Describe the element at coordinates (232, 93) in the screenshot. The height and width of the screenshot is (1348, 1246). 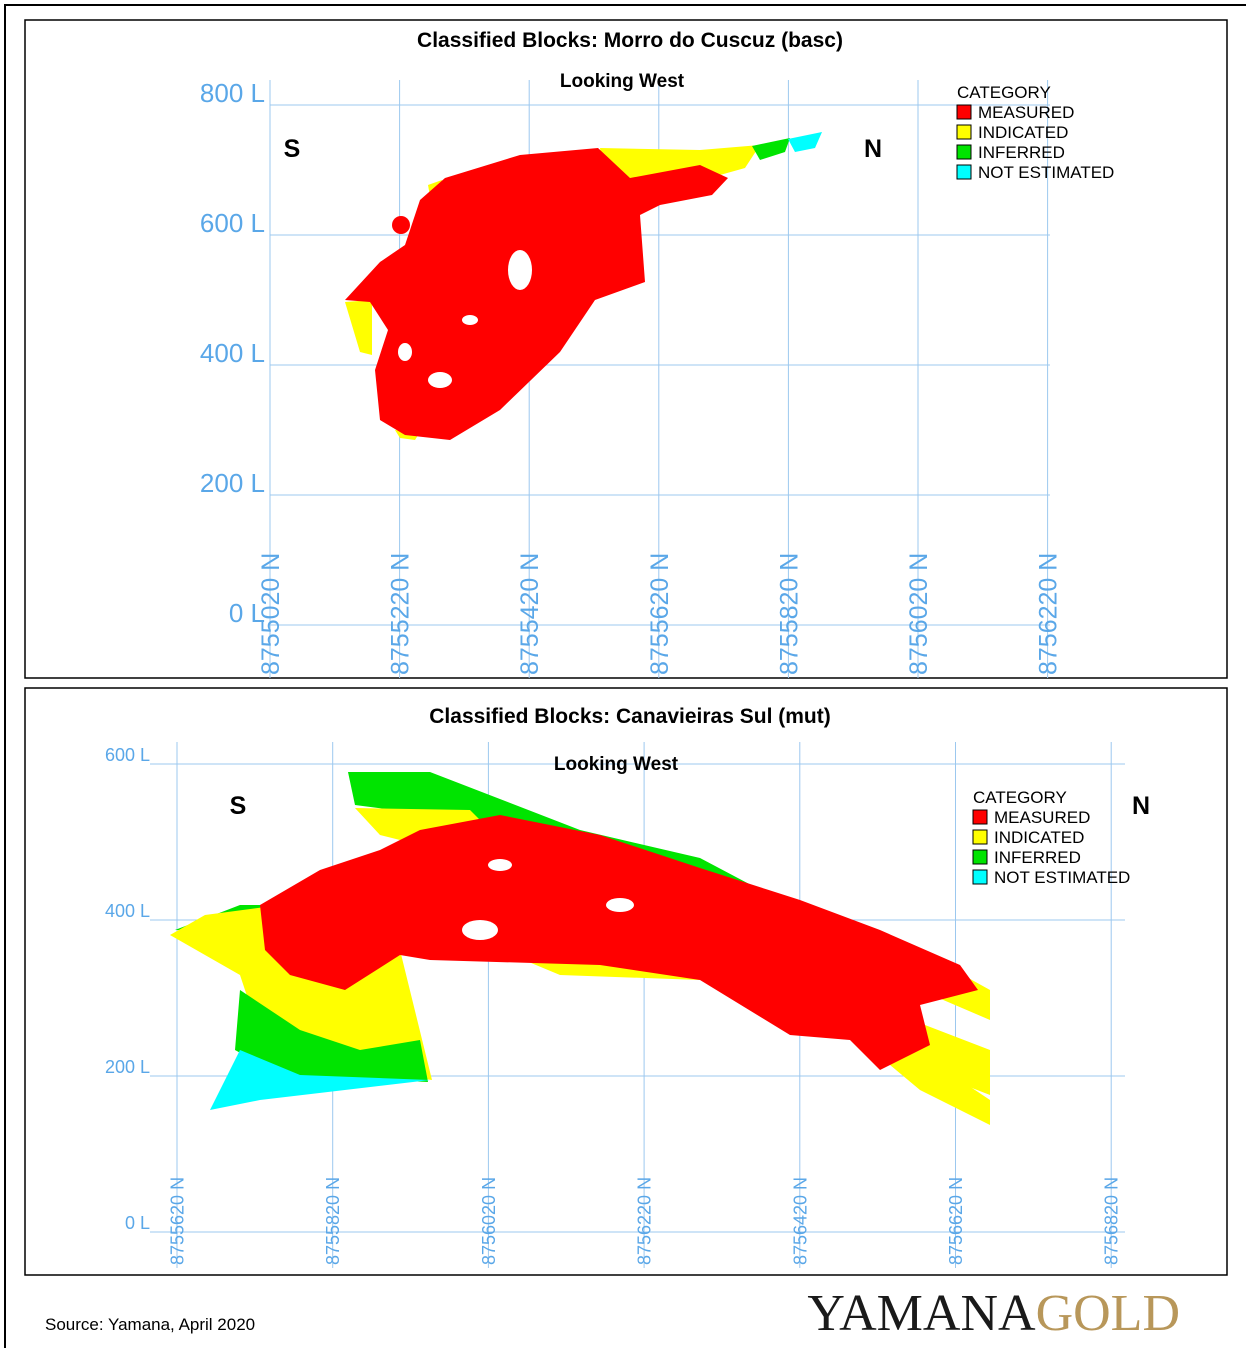
I see `elevation-label: 800 L` at that location.